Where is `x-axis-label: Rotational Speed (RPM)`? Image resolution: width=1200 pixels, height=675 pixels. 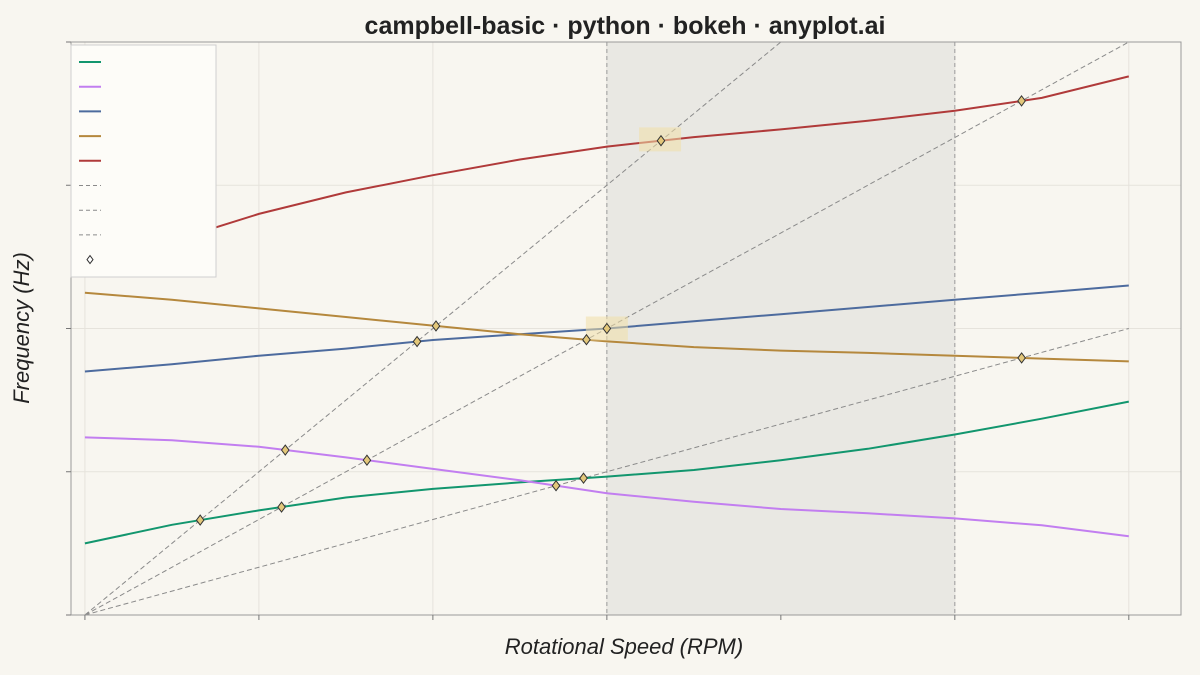 x-axis-label: Rotational Speed (RPM) is located at coordinates (624, 646).